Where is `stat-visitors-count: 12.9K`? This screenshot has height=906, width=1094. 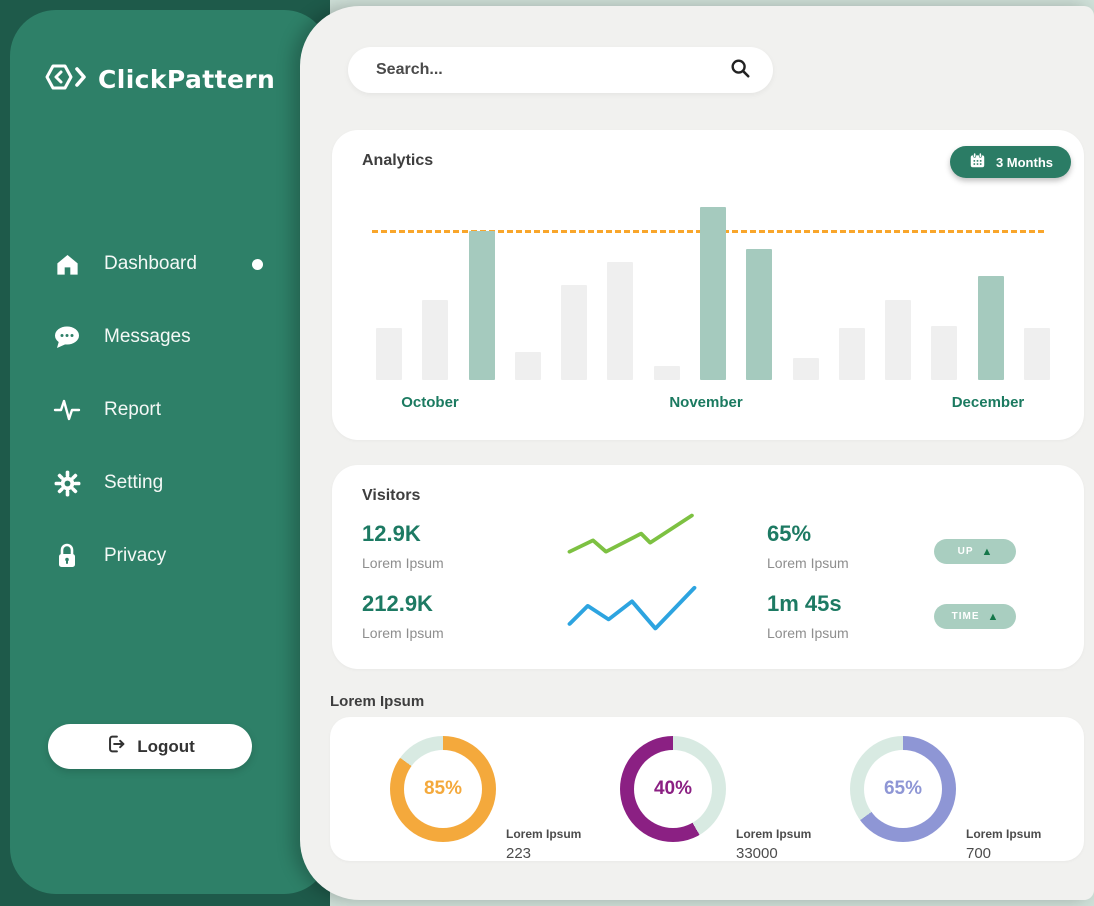
stat-visitors-count: 12.9K is located at coordinates (391, 533).